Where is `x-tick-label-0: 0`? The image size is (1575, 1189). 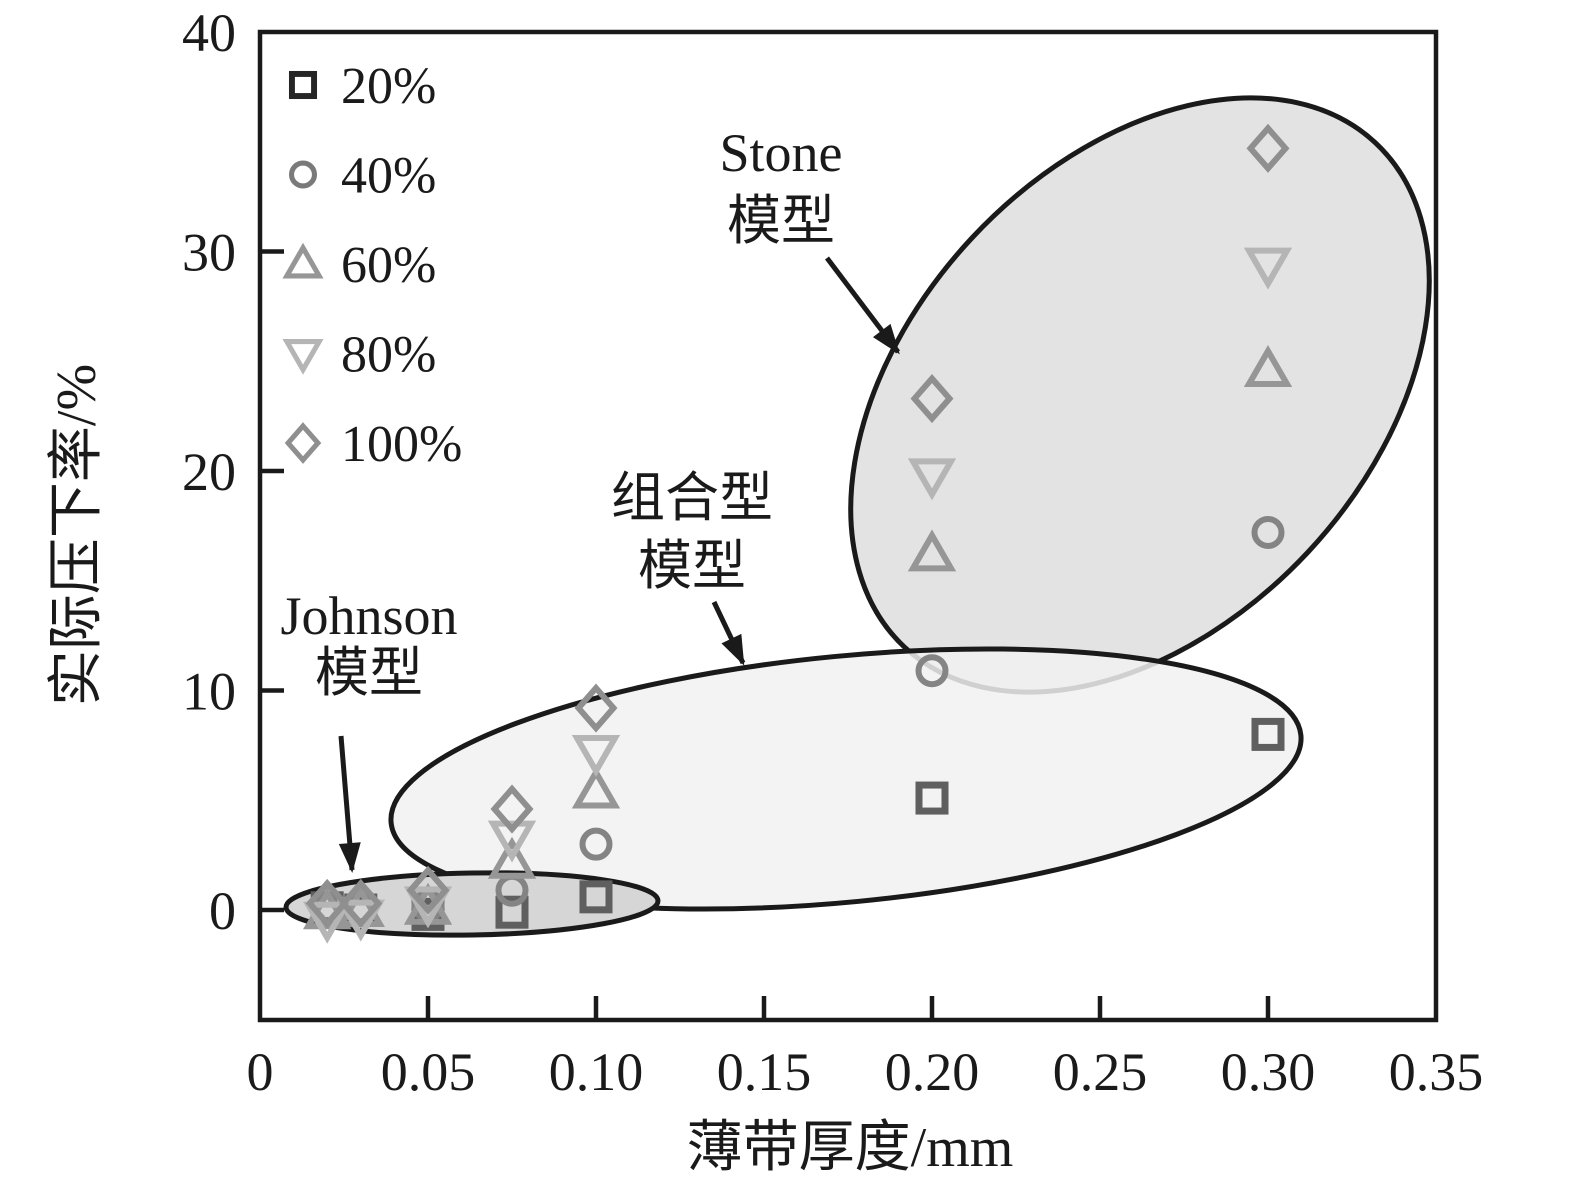
x-tick-label-0: 0 is located at coordinates (260, 1072).